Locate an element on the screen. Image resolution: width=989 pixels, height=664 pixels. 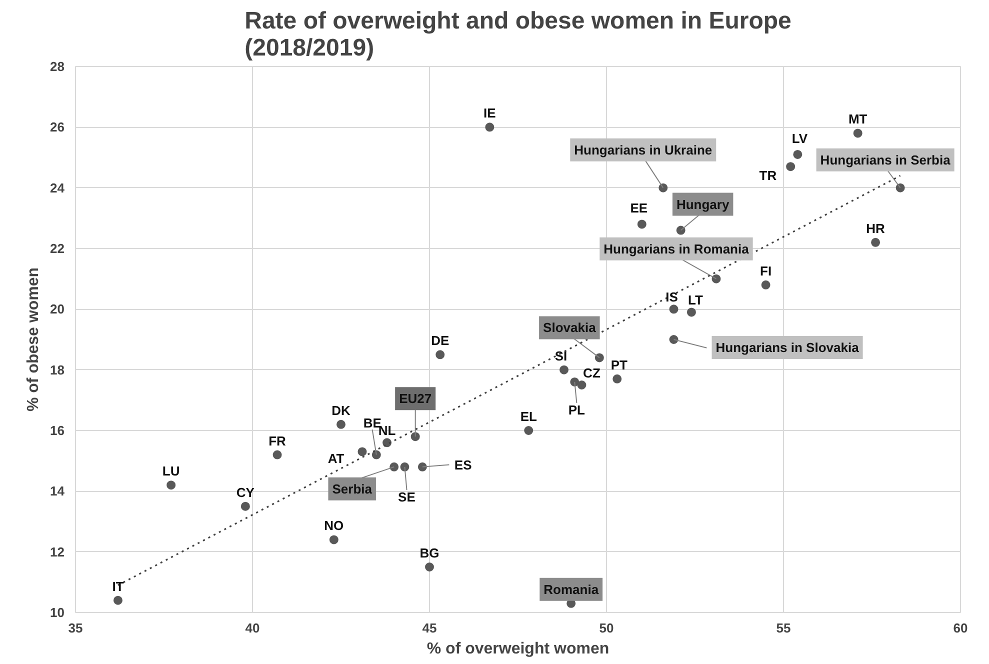
data-label: EL is located at coordinates (528, 416).